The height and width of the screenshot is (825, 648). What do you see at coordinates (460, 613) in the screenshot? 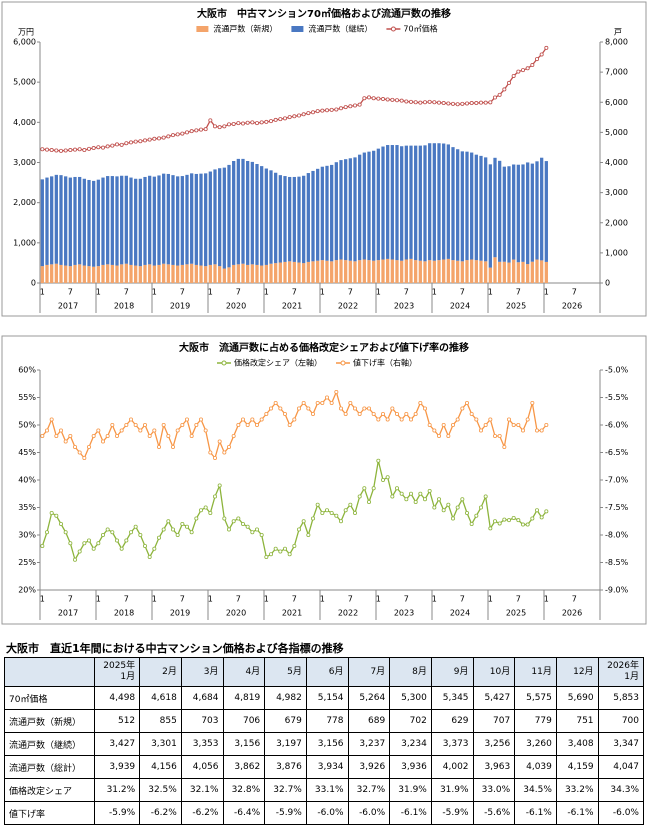
I see `x-group-label: 2024` at bounding box center [460, 613].